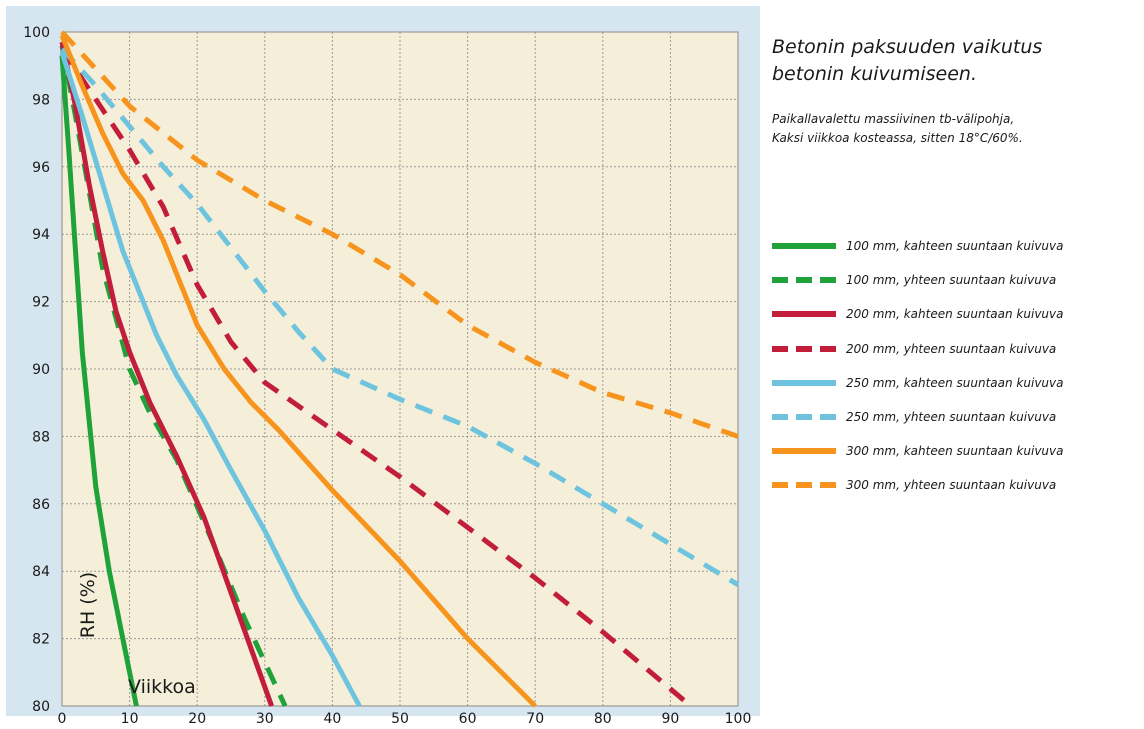  Describe the element at coordinates (951, 485) in the screenshot. I see `legend-label: 300 mm, yhteen suuntaan kuivuva` at that location.